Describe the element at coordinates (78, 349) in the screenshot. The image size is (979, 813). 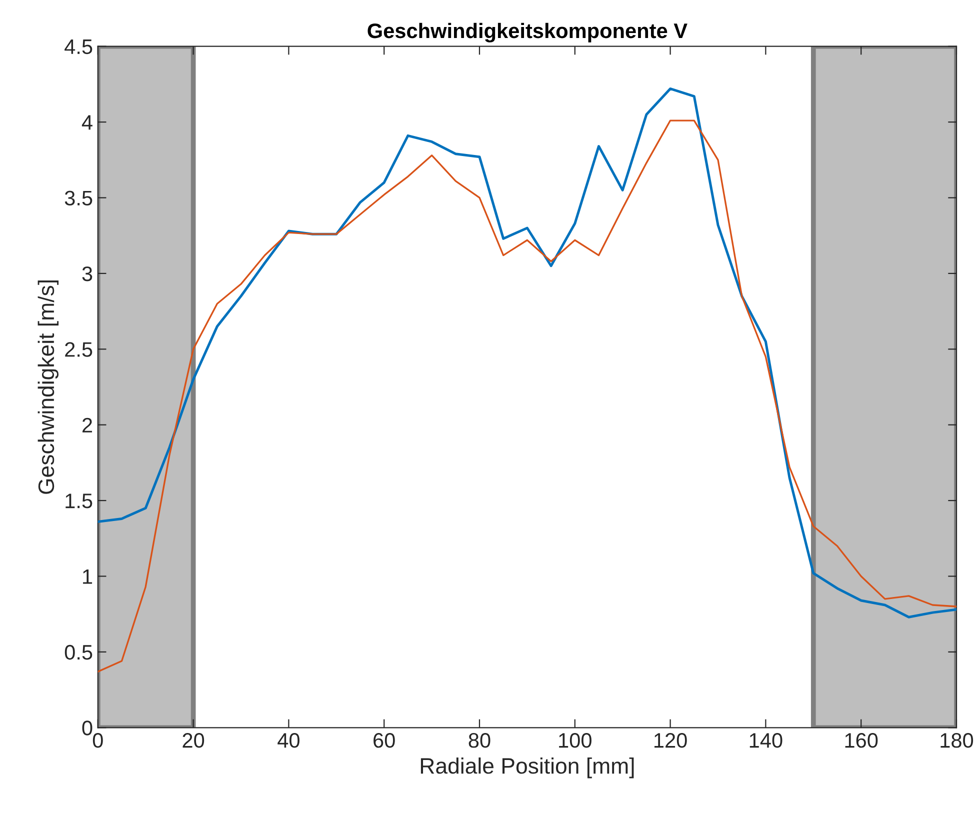
I see `y-tick-label: 2.5` at that location.